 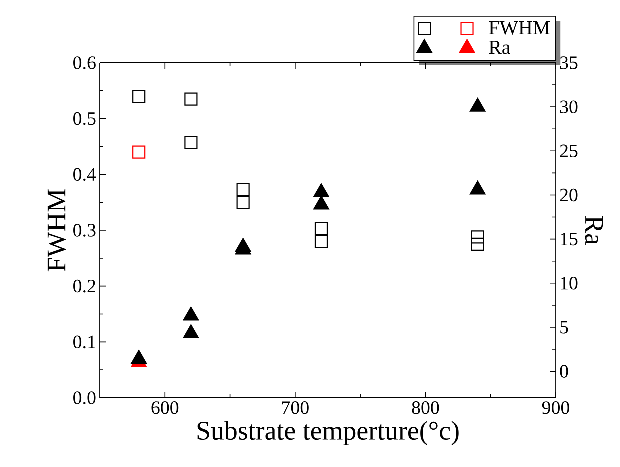 What do you see at coordinates (569, 239) in the screenshot?
I see `y2-tick-label: 15` at bounding box center [569, 239].